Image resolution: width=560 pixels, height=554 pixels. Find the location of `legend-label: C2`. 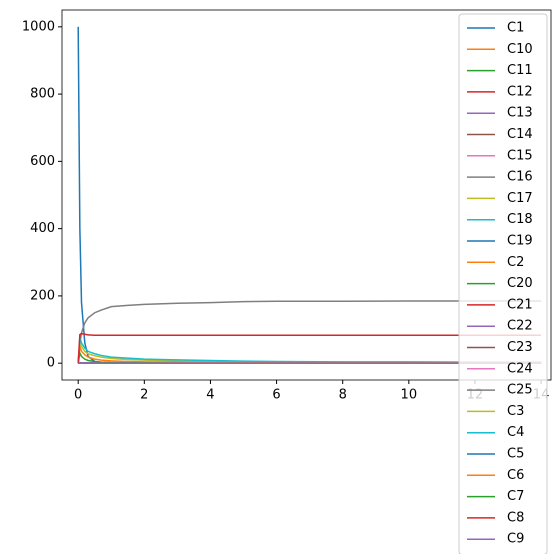

legend-label: C2 is located at coordinates (515, 262).